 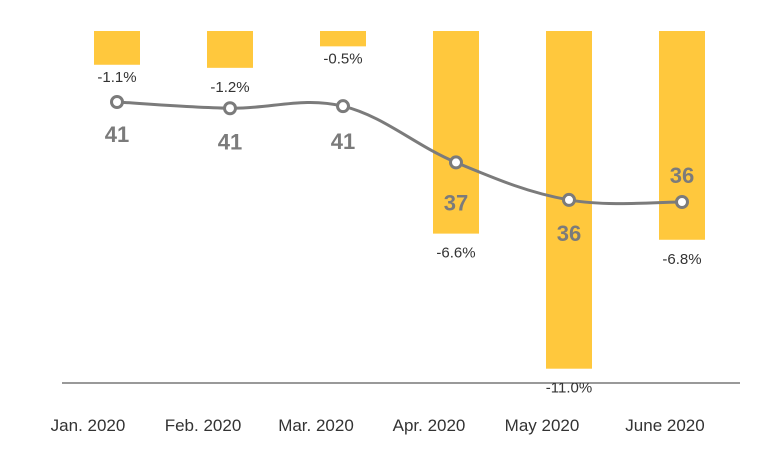 What do you see at coordinates (569, 388) in the screenshot?
I see `bar-label-5: -11.0%` at bounding box center [569, 388].